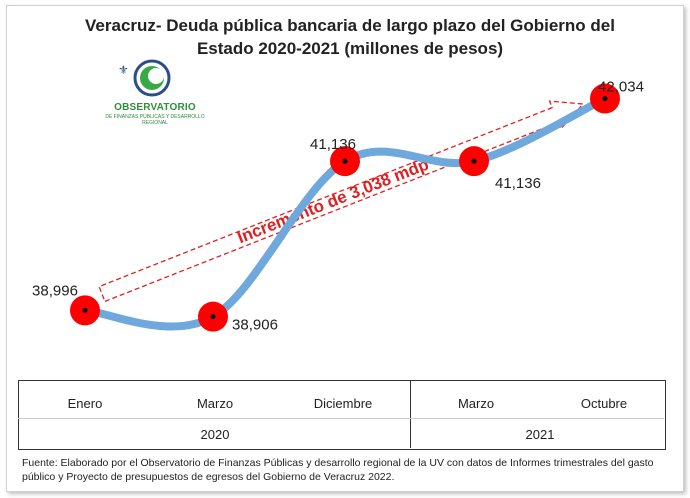 The height and width of the screenshot is (498, 690). What do you see at coordinates (341, 418) in the screenshot?
I see `table-row-divider` at bounding box center [341, 418].